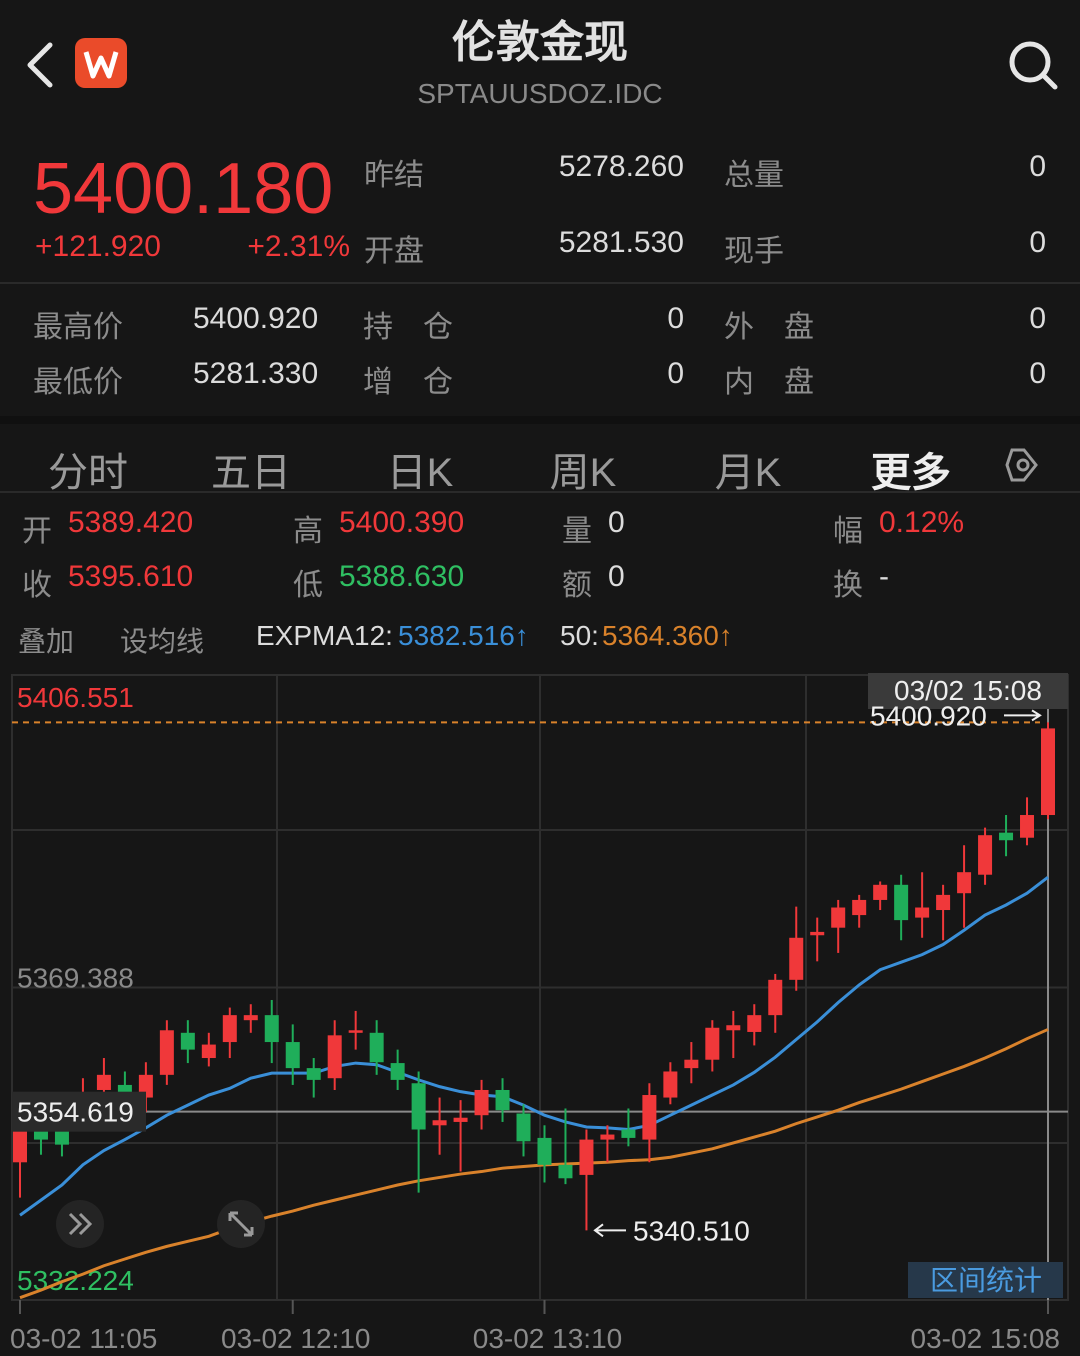 This screenshot has width=1080, height=1356. What do you see at coordinates (540, 93) in the screenshot?
I see `symbol-code: SPTAUUSDOZ.IDC` at bounding box center [540, 93].